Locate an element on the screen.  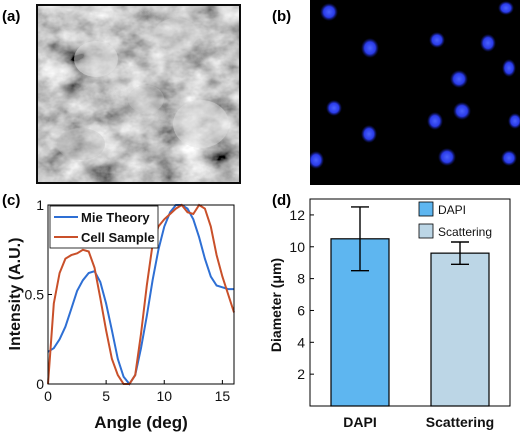
y-tick-label: 2 is located at coordinates (301, 374).